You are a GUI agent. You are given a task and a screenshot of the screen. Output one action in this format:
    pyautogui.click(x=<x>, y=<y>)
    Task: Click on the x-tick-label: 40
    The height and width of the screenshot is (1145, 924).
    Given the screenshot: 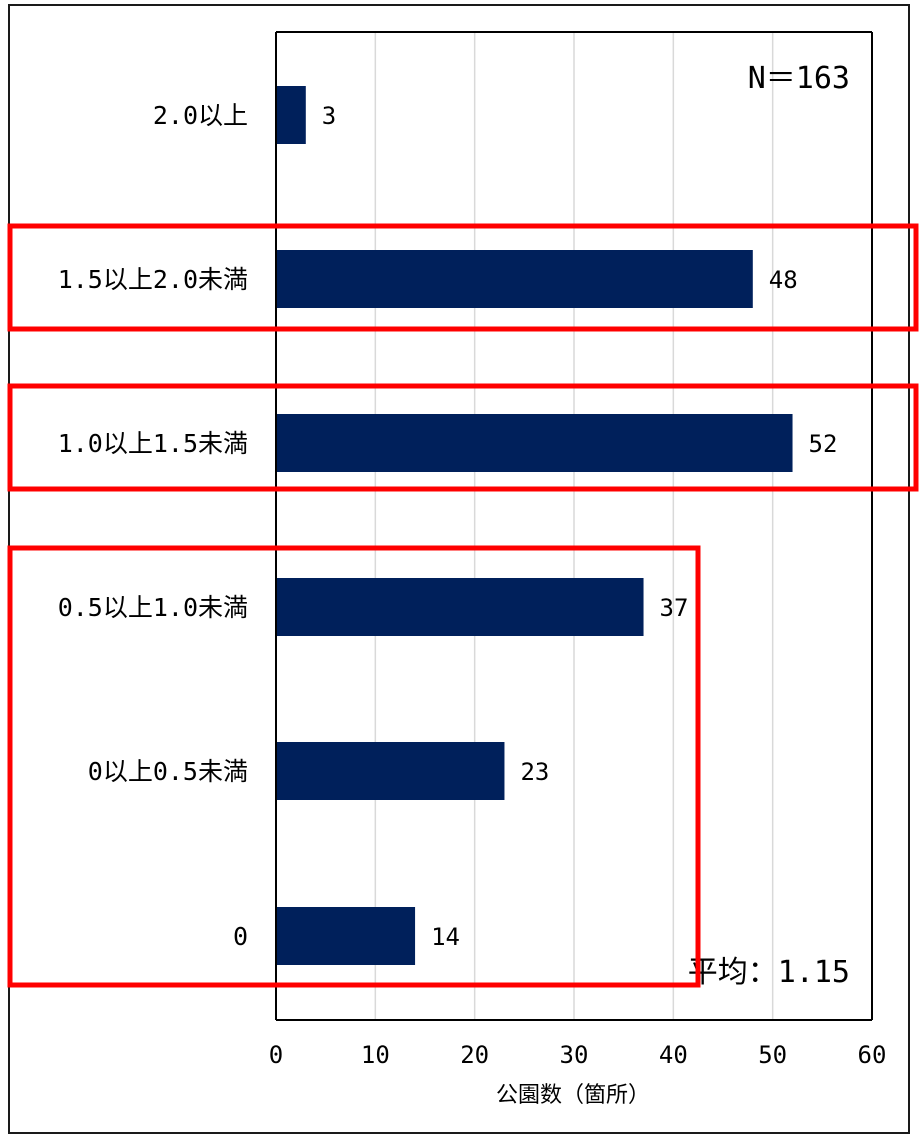 What is the action you would take?
    pyautogui.click(x=673, y=1055)
    